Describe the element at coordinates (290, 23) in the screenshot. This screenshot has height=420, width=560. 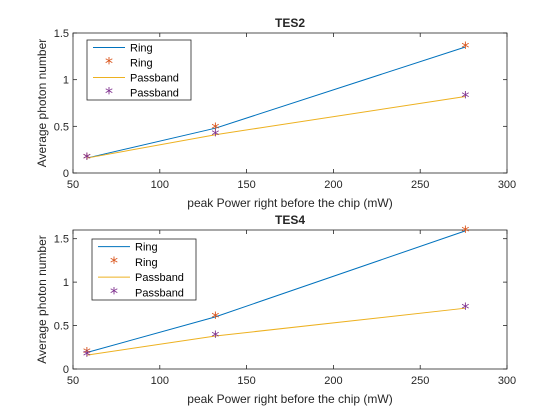
I see `chart-title: TES2` at that location.